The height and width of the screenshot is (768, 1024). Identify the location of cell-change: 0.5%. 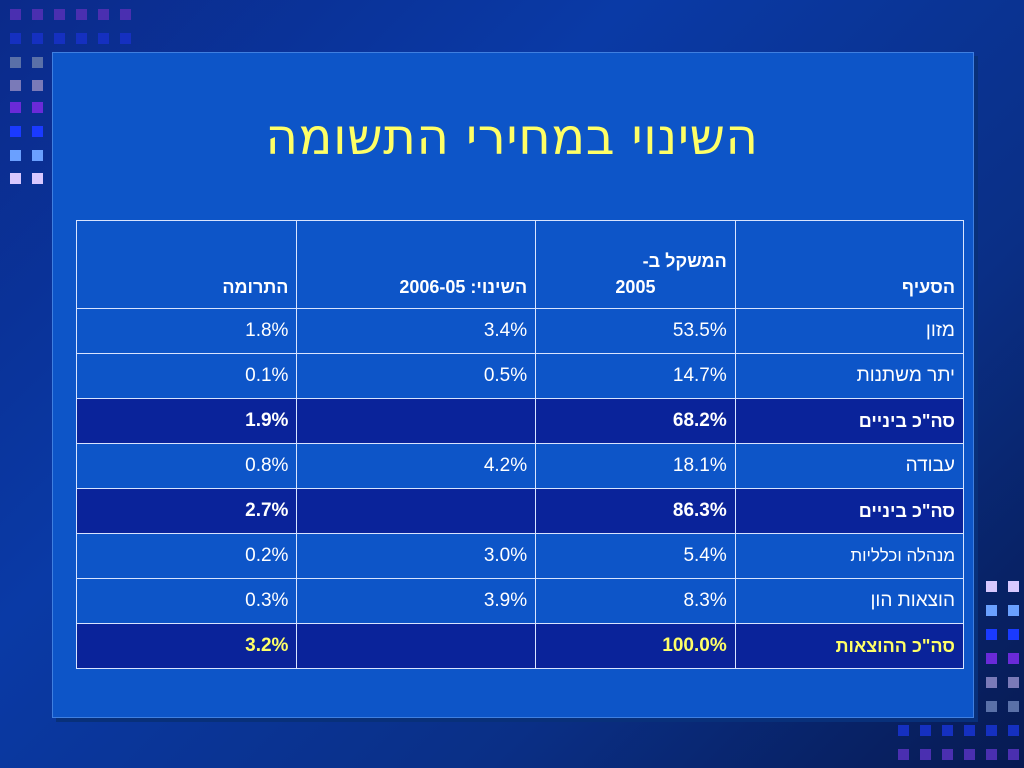
(416, 376).